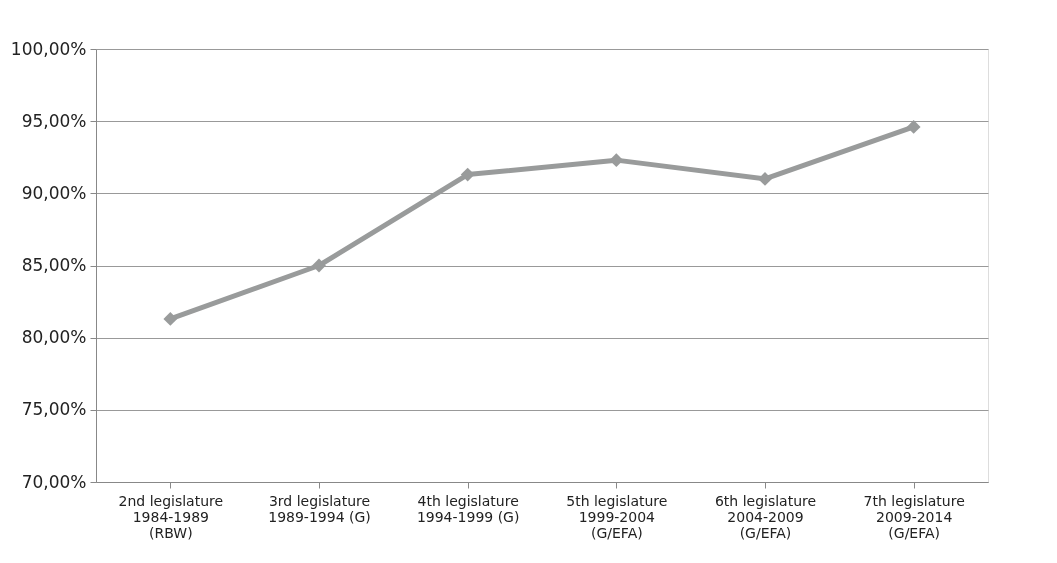 The height and width of the screenshot is (563, 1057). What do you see at coordinates (54, 265) in the screenshot?
I see `y-tick-label: 85,00%` at bounding box center [54, 265].